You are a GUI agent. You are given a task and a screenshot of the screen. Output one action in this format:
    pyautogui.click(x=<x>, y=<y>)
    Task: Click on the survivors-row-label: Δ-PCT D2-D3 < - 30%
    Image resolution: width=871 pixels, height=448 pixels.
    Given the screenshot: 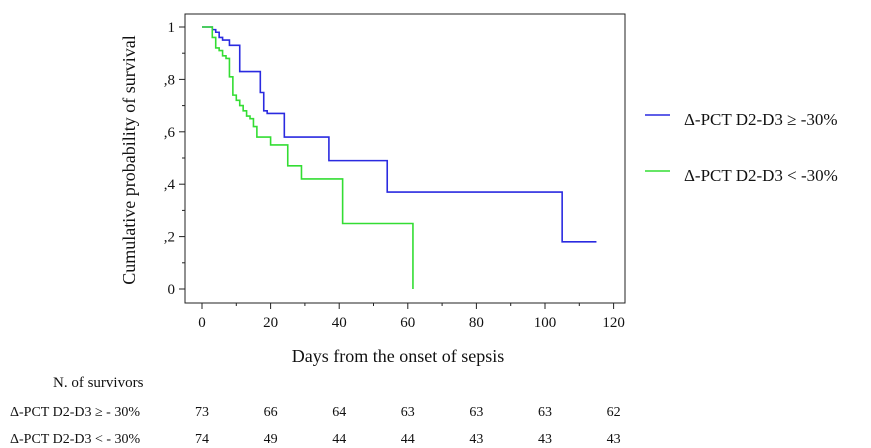 What is the action you would take?
    pyautogui.click(x=75, y=439)
    